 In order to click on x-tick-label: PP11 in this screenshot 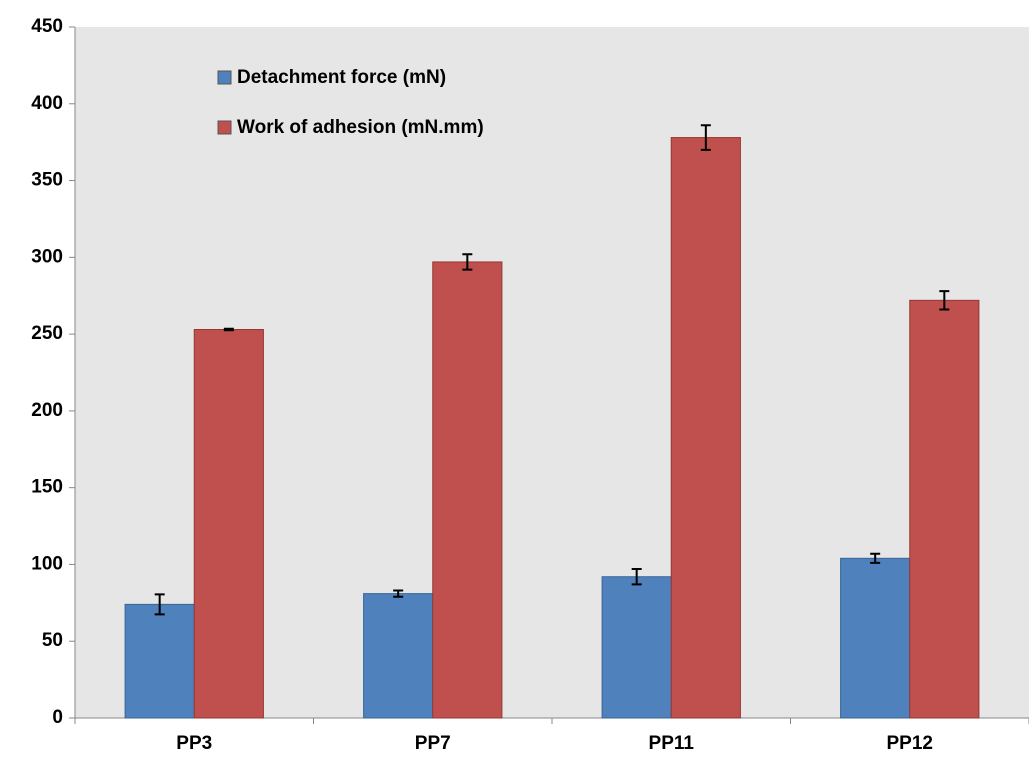, I will do `click(672, 743)`.